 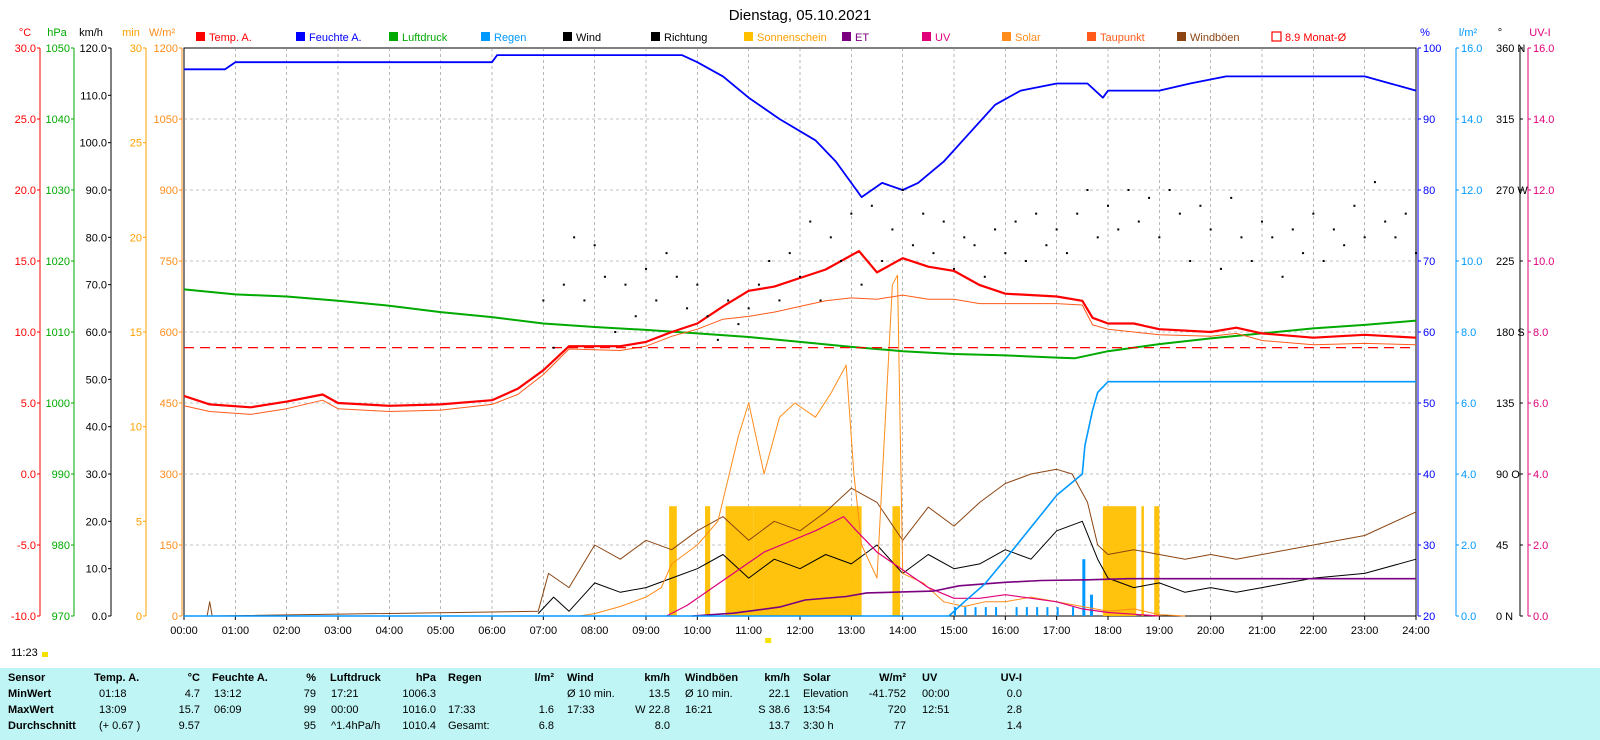 What do you see at coordinates (699, 710) in the screenshot?
I see `stats-gusts-time: 16:21` at bounding box center [699, 710].